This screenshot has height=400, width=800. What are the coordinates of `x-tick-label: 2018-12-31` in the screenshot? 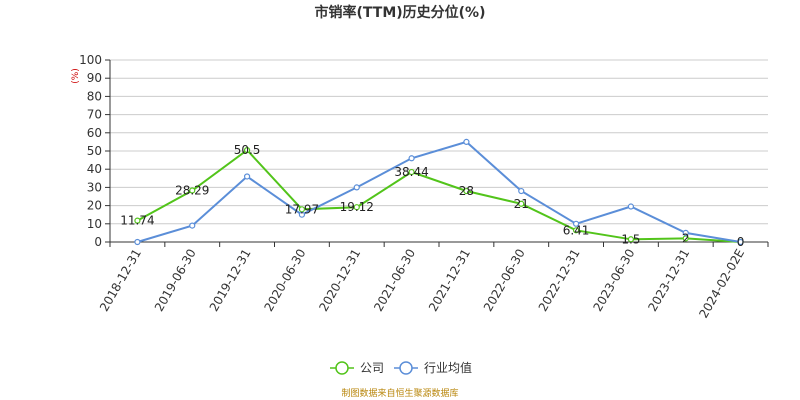 It's located at (120, 280).